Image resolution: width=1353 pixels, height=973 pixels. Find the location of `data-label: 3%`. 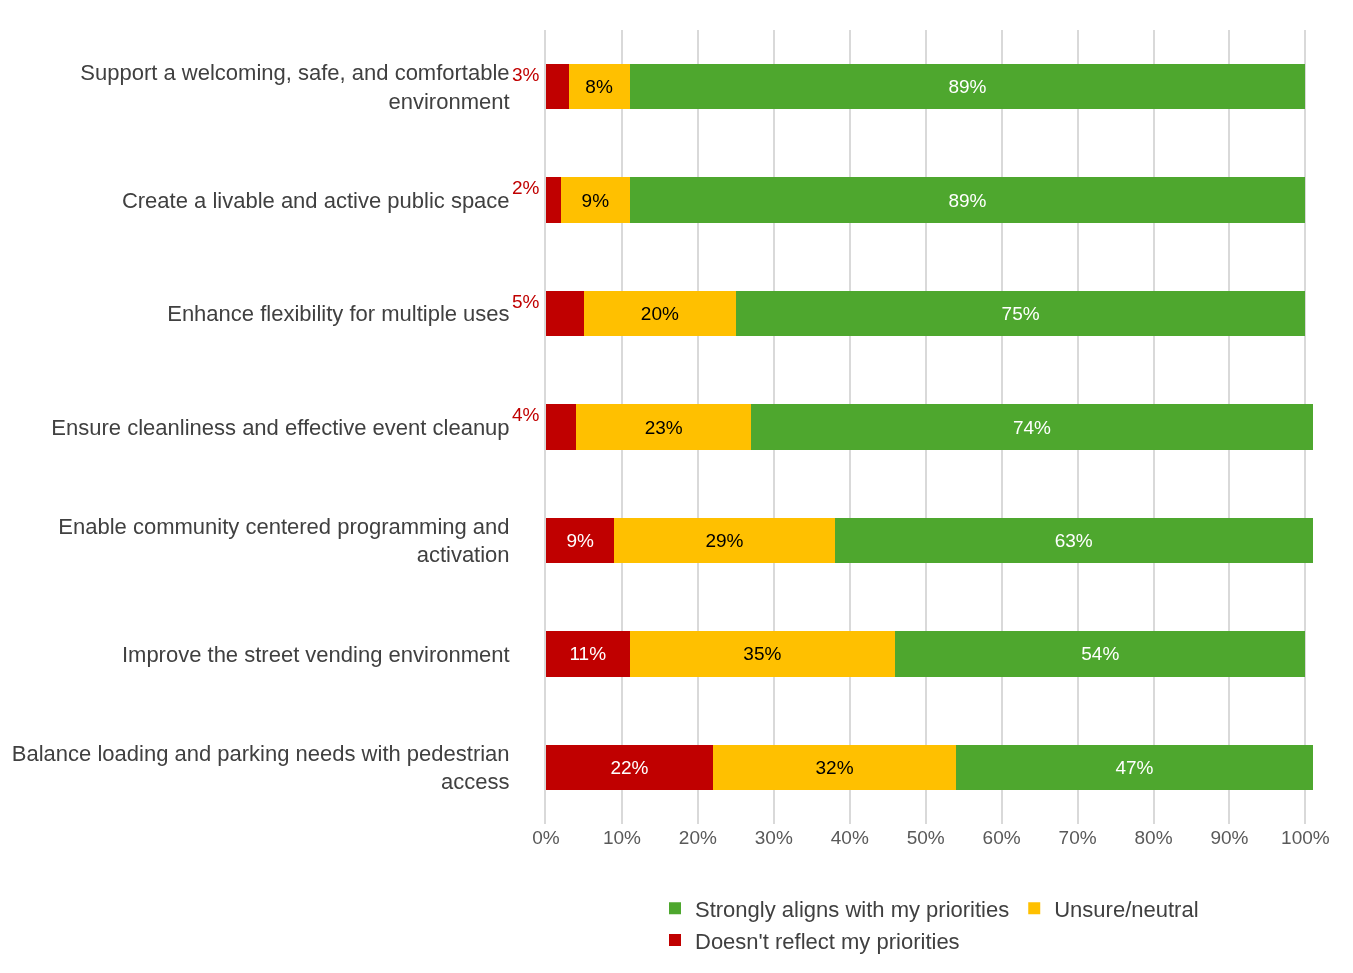

data-label: 3% is located at coordinates (526, 74).